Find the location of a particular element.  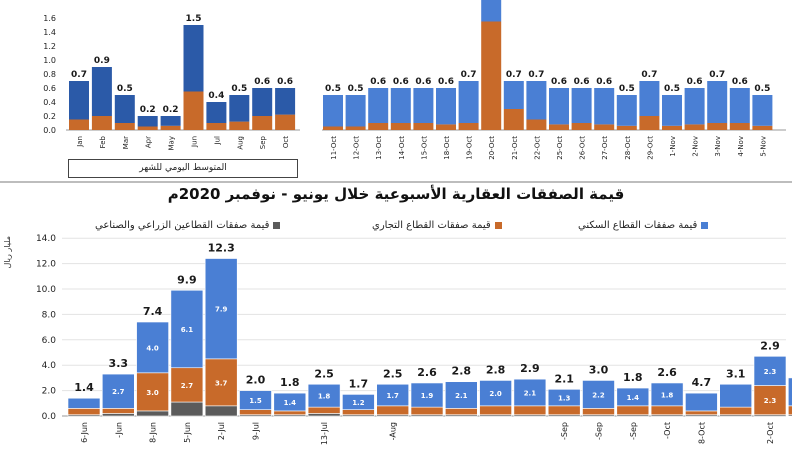

top-y-tick-label: 0.0 is located at coordinates (49, 130).